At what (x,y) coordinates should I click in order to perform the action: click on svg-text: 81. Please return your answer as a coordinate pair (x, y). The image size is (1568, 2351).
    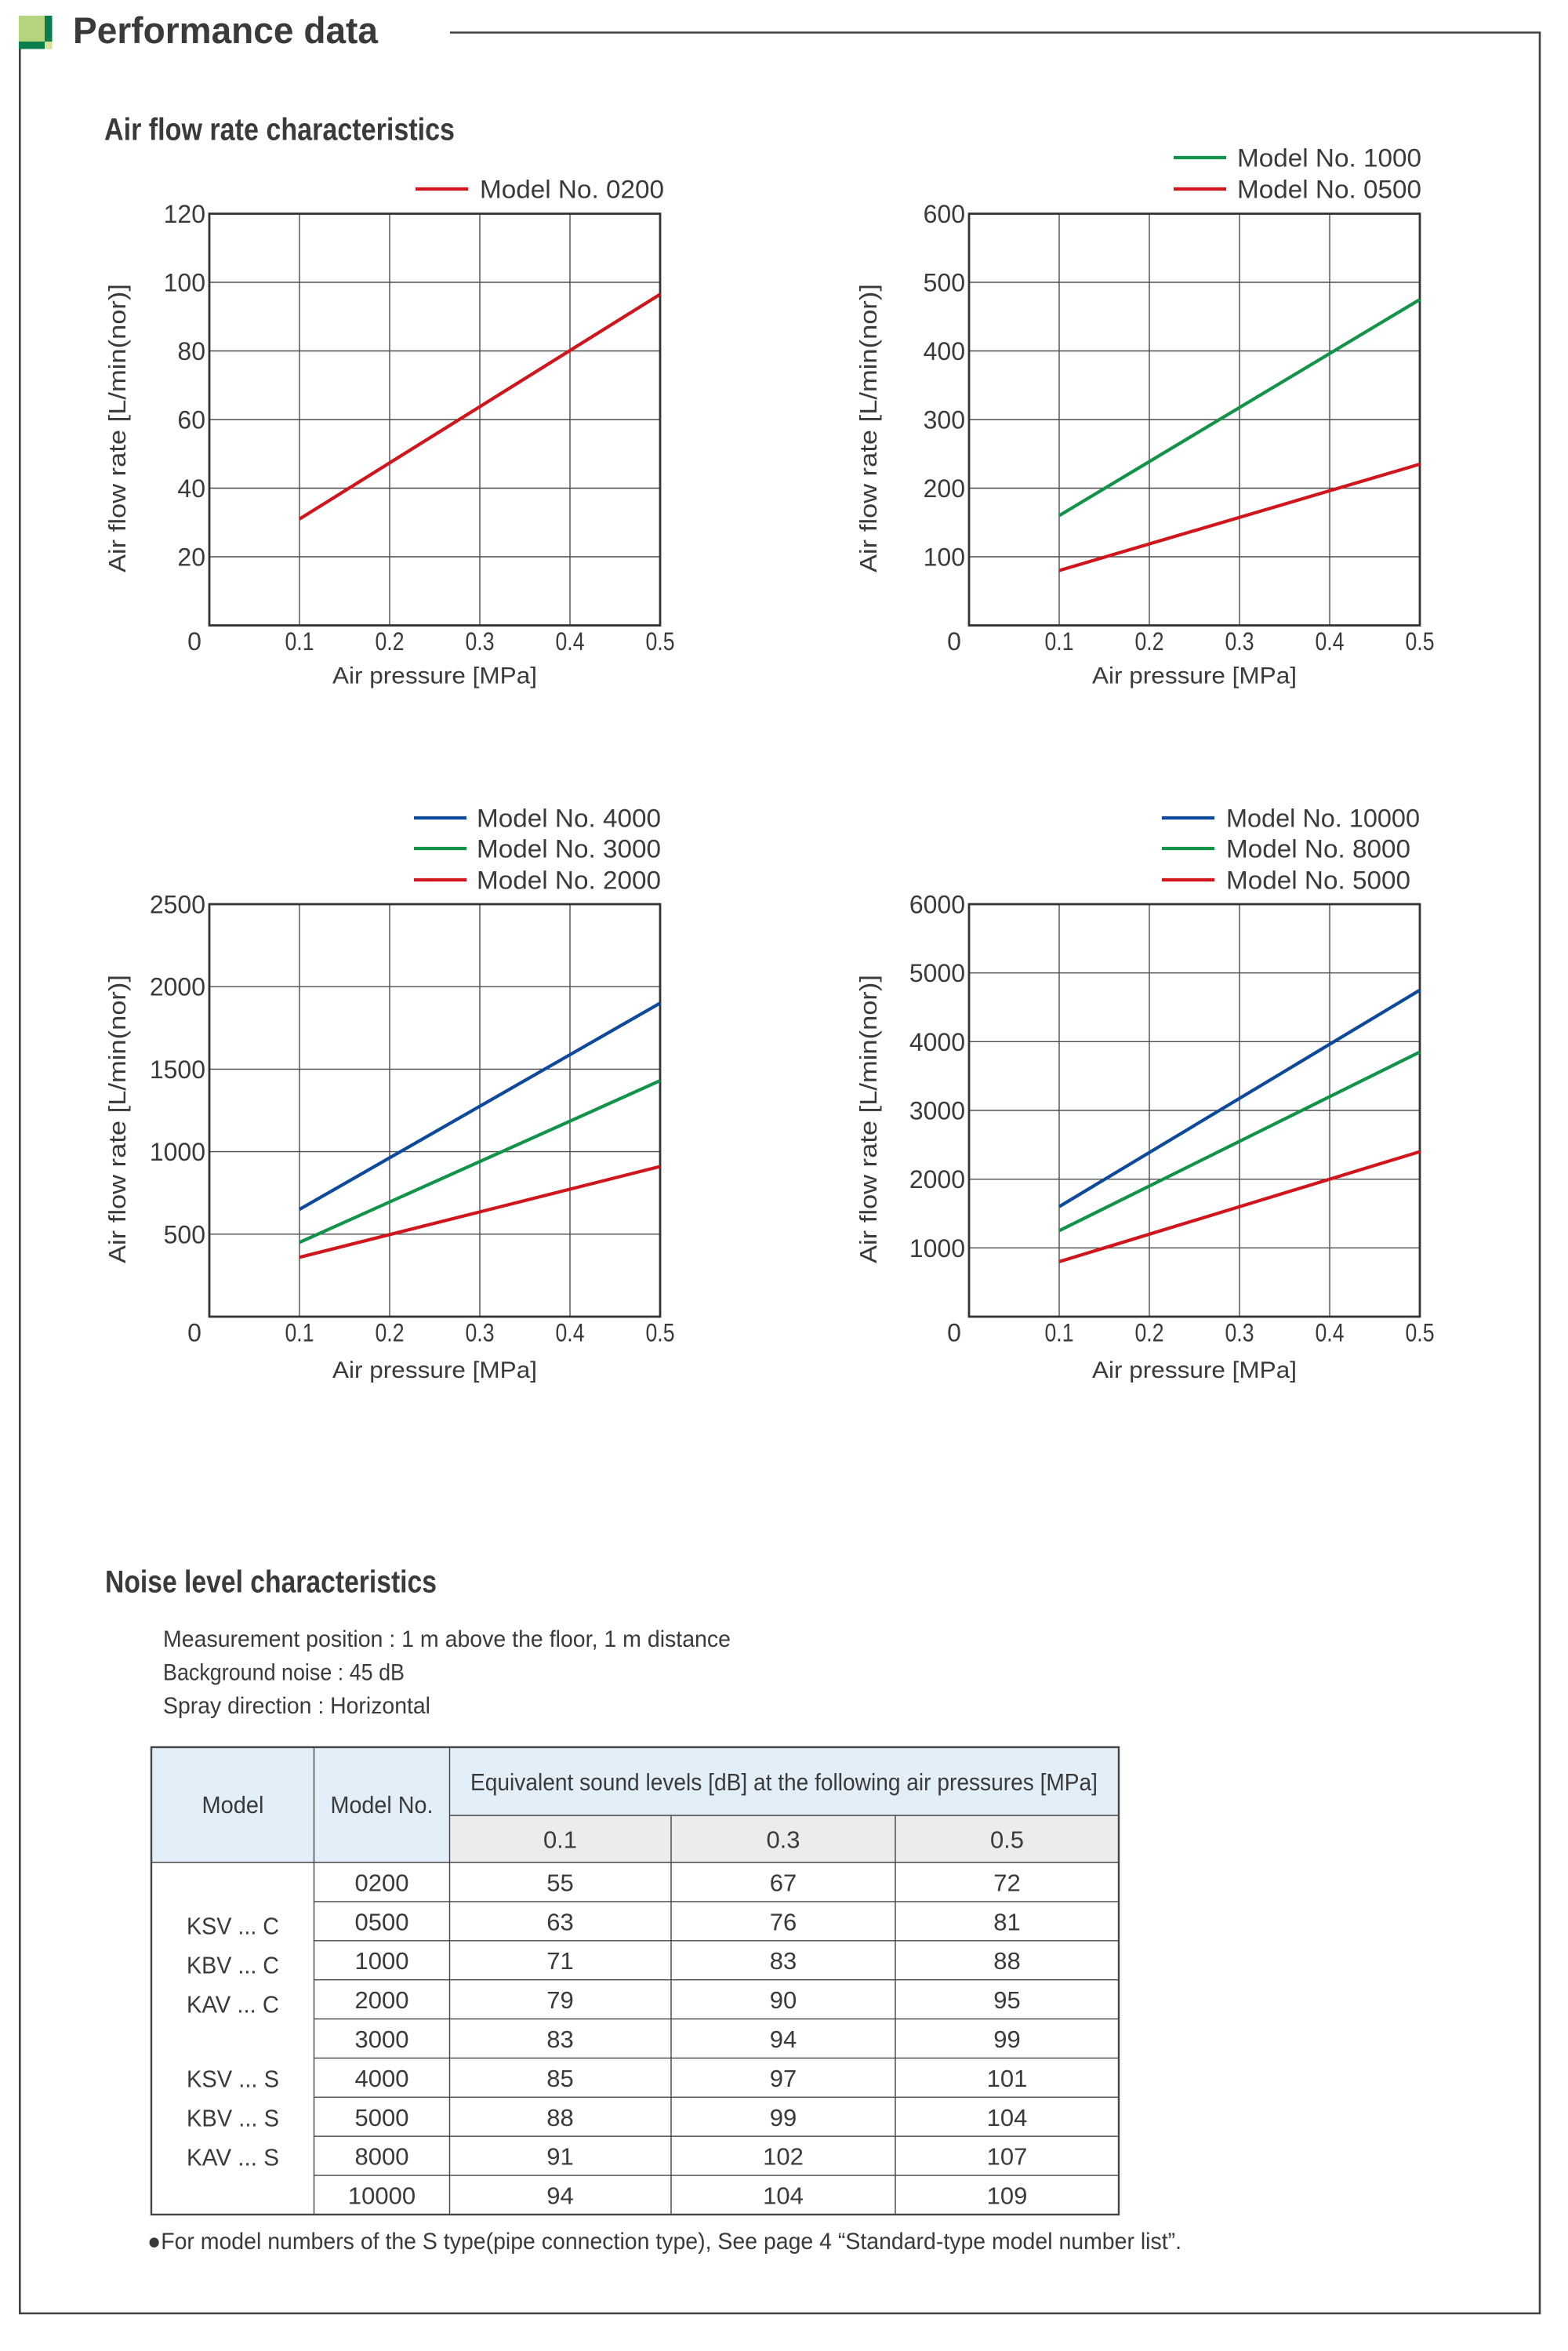
    Looking at the image, I should click on (1006, 1921).